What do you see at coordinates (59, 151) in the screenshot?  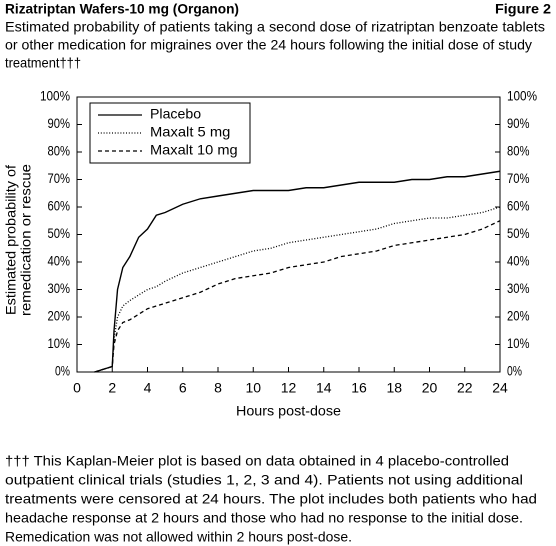 I see `y-tick-label: 80%` at bounding box center [59, 151].